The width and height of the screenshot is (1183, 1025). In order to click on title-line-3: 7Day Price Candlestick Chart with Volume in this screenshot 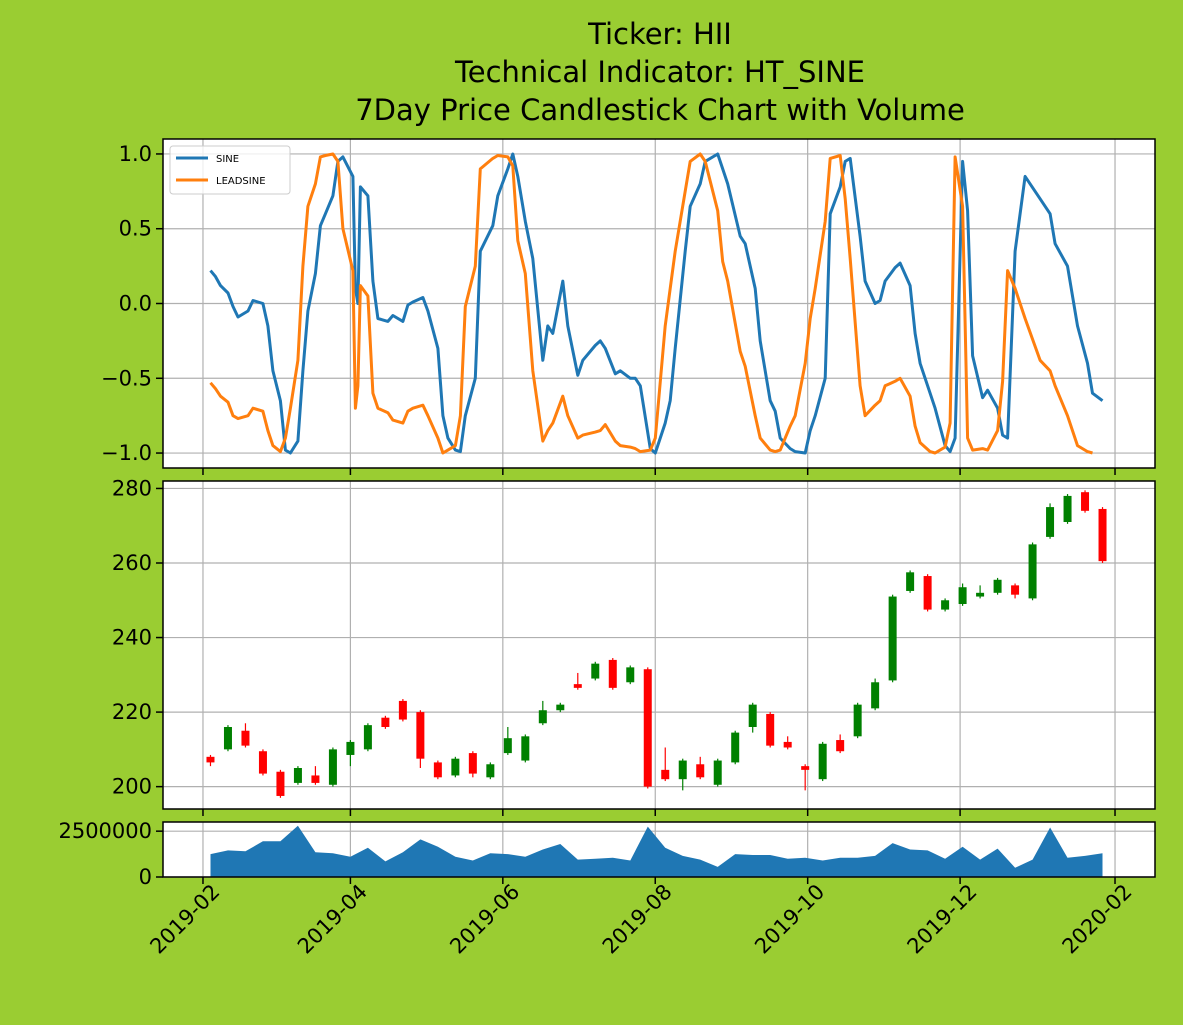, I will do `click(660, 110)`.